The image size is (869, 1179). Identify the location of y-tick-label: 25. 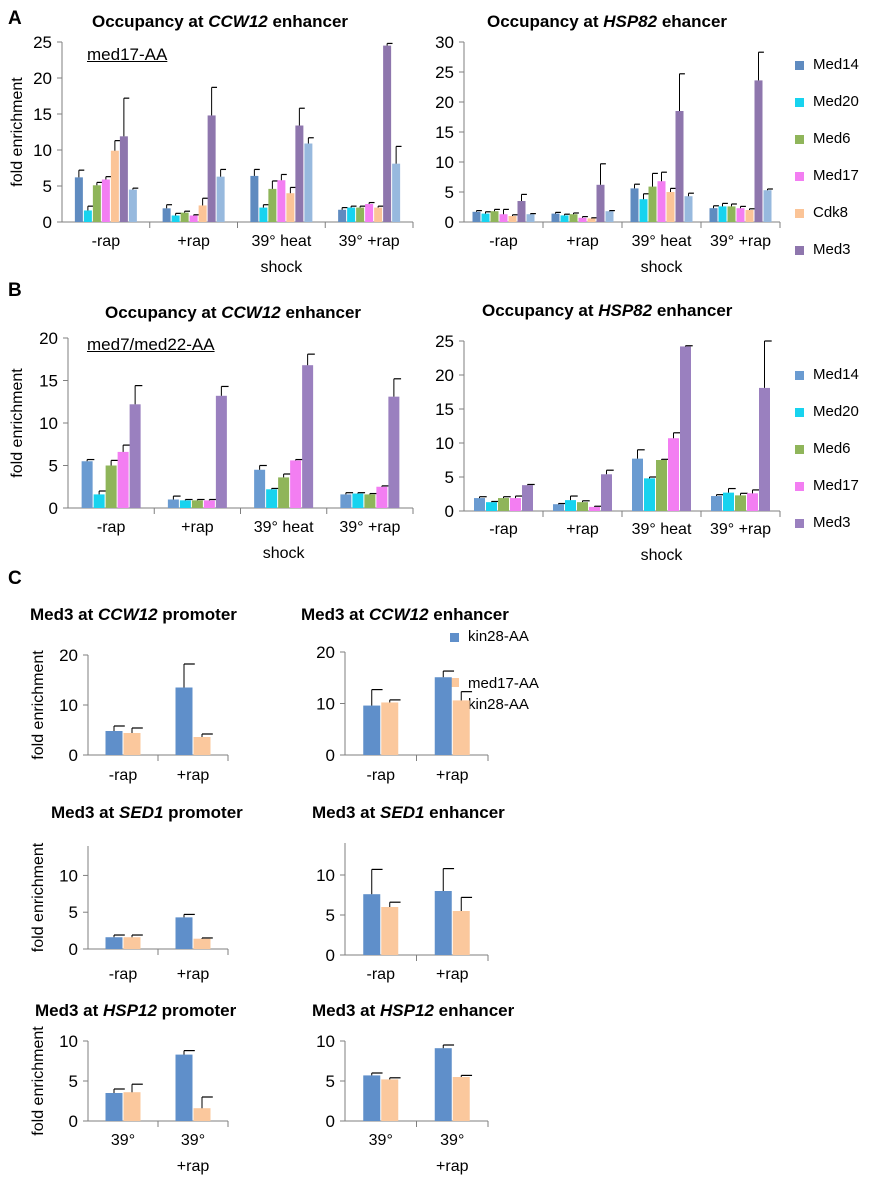
(444, 72).